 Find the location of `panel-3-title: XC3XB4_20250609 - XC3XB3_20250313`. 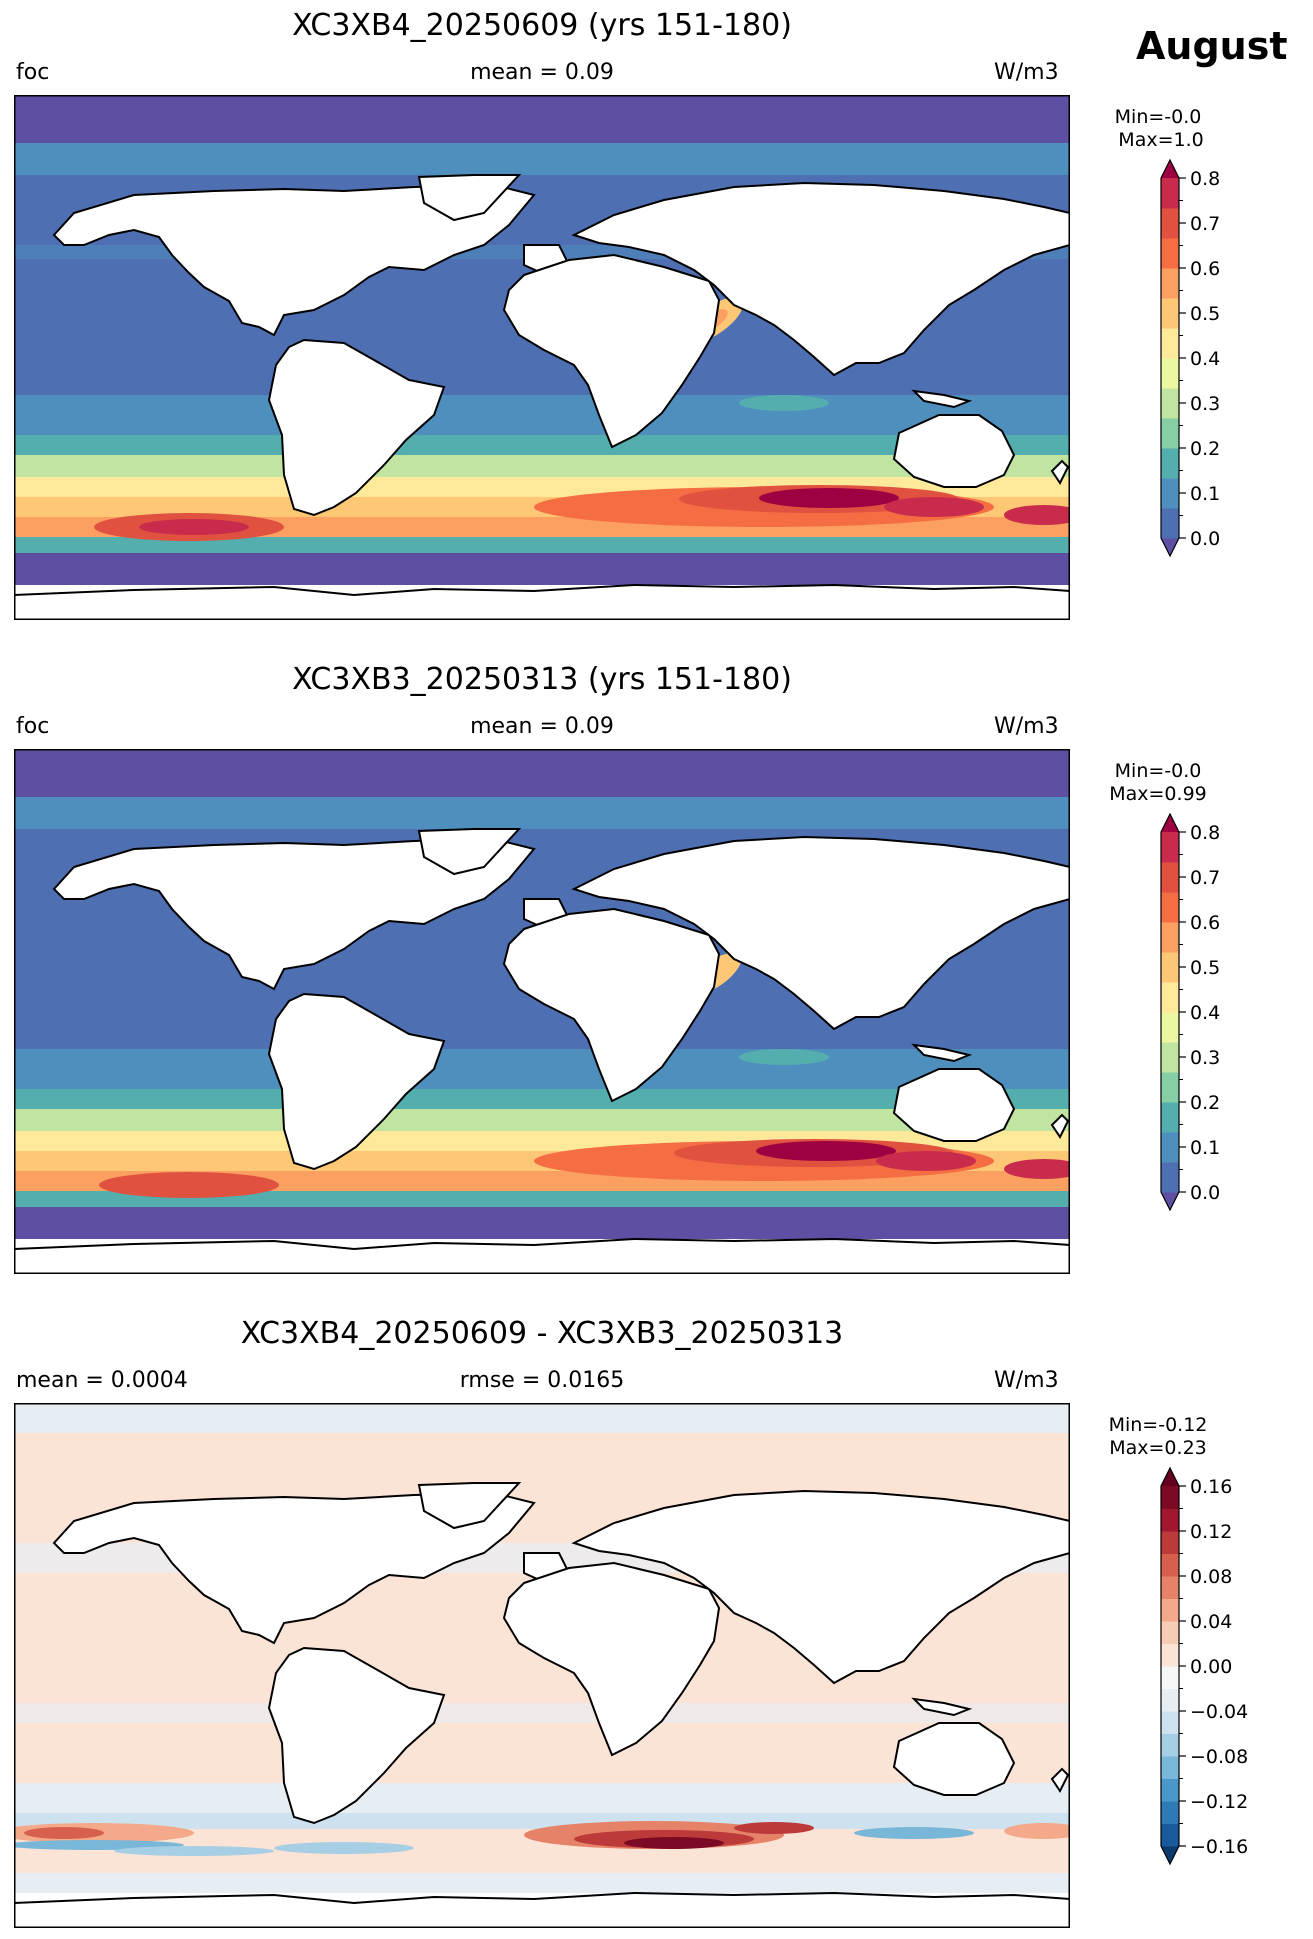

panel-3-title: XC3XB4_20250609 - XC3XB3_20250313 is located at coordinates (542, 1333).